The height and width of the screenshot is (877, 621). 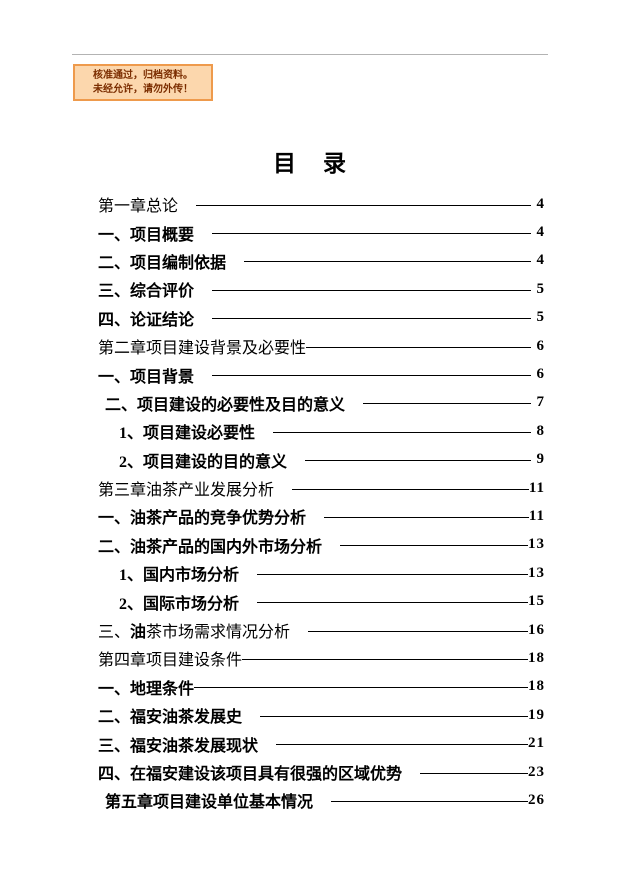 I want to click on toc-entry-label: 第一章总论, so click(x=138, y=204).